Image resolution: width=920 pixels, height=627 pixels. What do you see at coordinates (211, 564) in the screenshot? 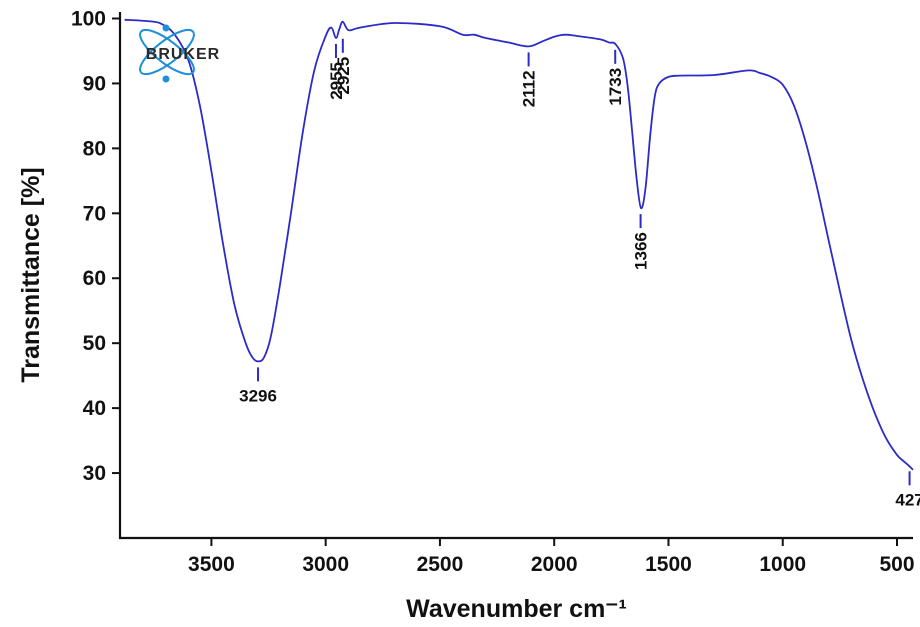
I see `x-tick-label-3500: 3500` at bounding box center [211, 564].